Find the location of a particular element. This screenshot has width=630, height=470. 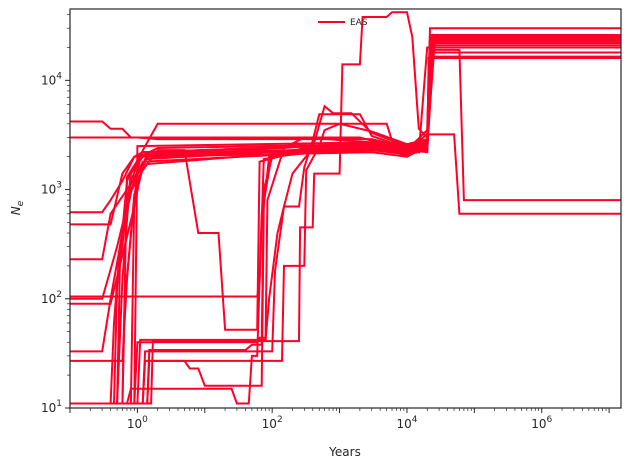

y-axis-title-base: N is located at coordinates (16, 210).